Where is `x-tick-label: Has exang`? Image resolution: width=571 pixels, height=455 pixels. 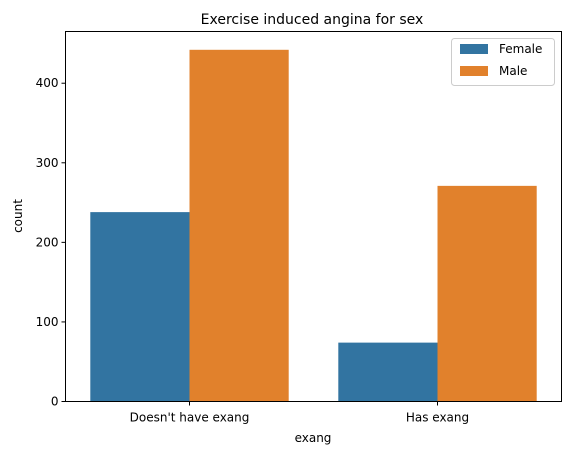 x-tick-label: Has exang is located at coordinates (437, 418).